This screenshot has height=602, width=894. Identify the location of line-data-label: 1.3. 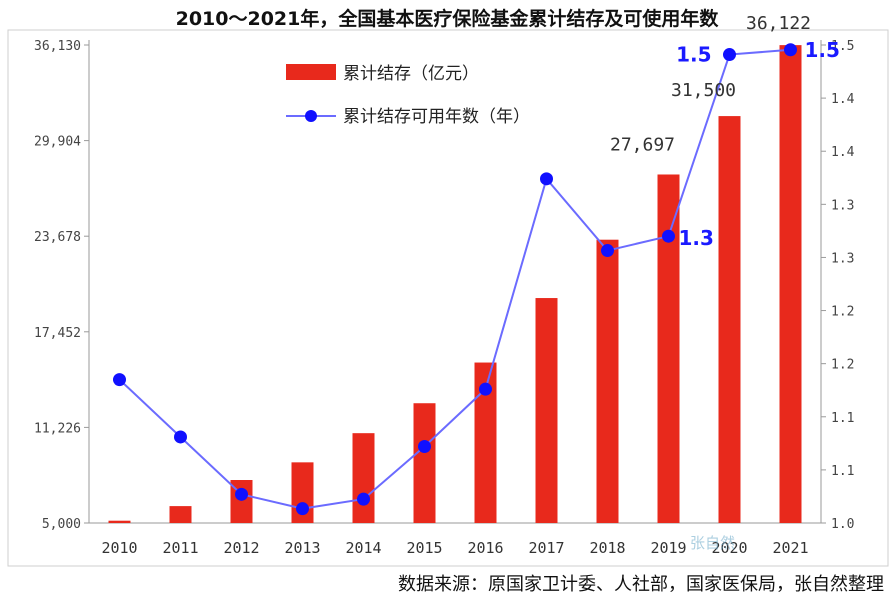
(696, 238).